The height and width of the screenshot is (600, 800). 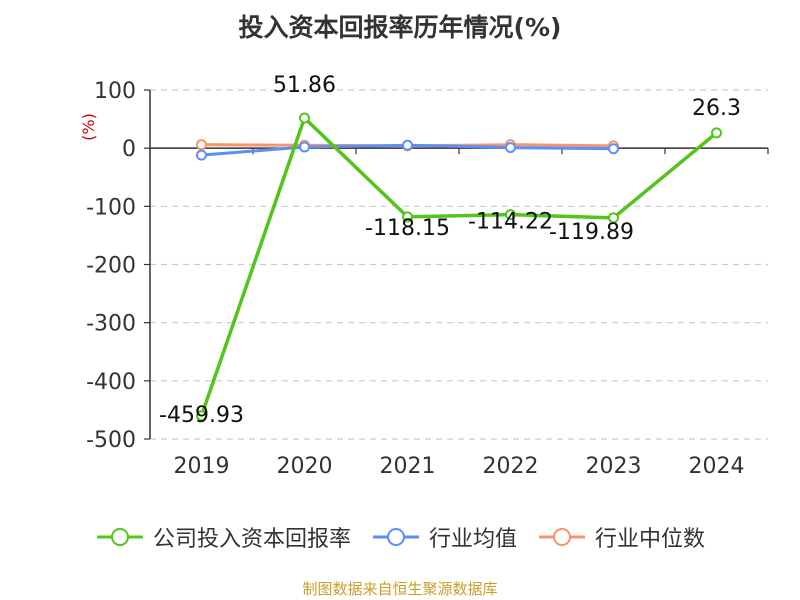 I want to click on x-tick-label: 2020, so click(x=305, y=466).